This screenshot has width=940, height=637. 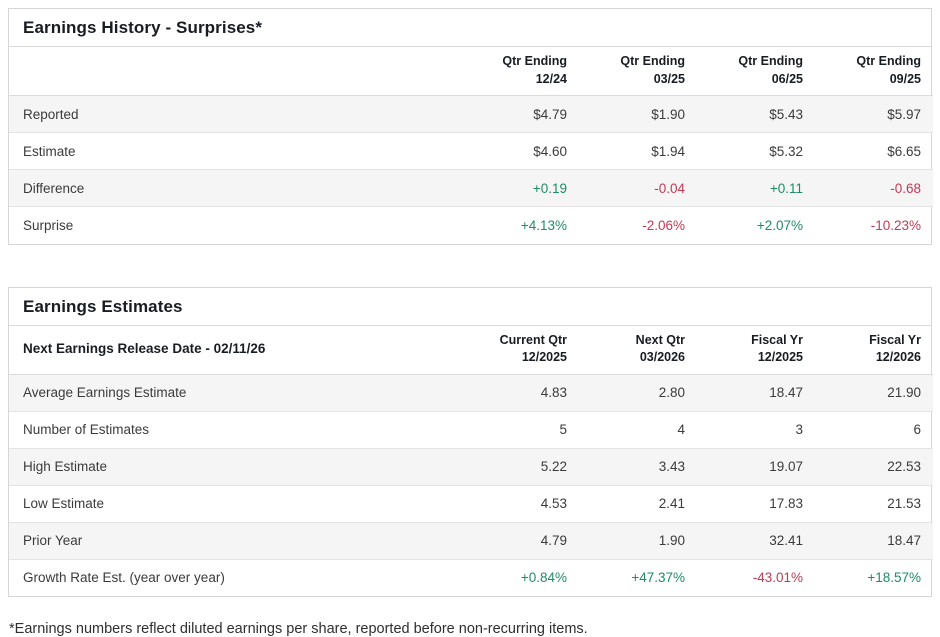 What do you see at coordinates (874, 429) in the screenshot?
I see `value-cell: 6` at bounding box center [874, 429].